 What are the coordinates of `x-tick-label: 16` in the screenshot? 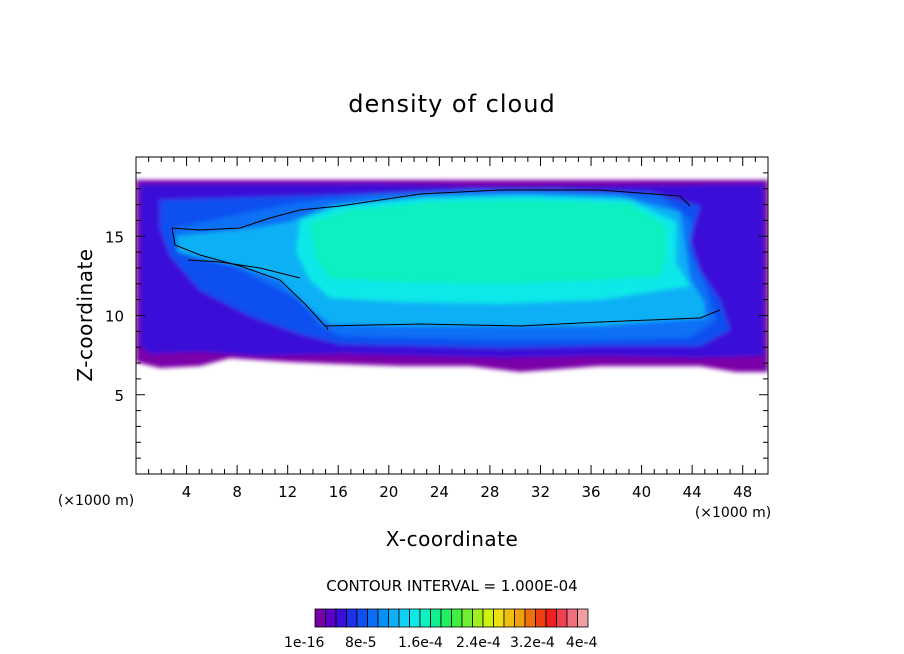 It's located at (338, 492).